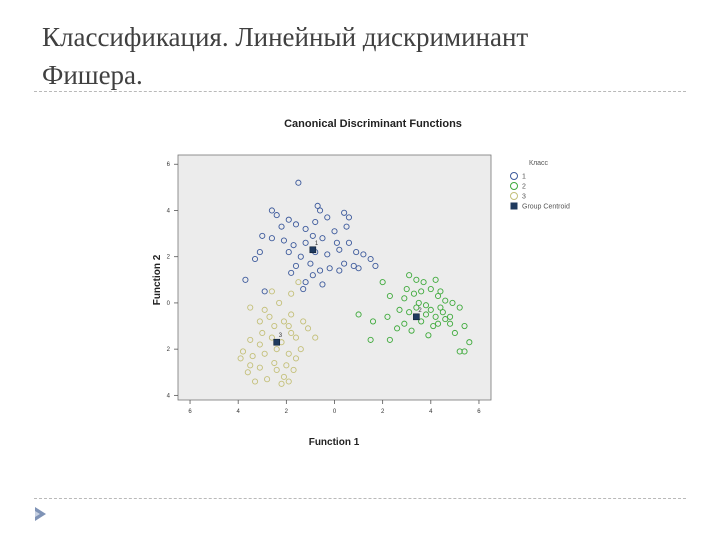 The width and height of the screenshot is (720, 540). What do you see at coordinates (347, 293) in the screenshot?
I see `group-centroids: 1 2 3` at bounding box center [347, 293].